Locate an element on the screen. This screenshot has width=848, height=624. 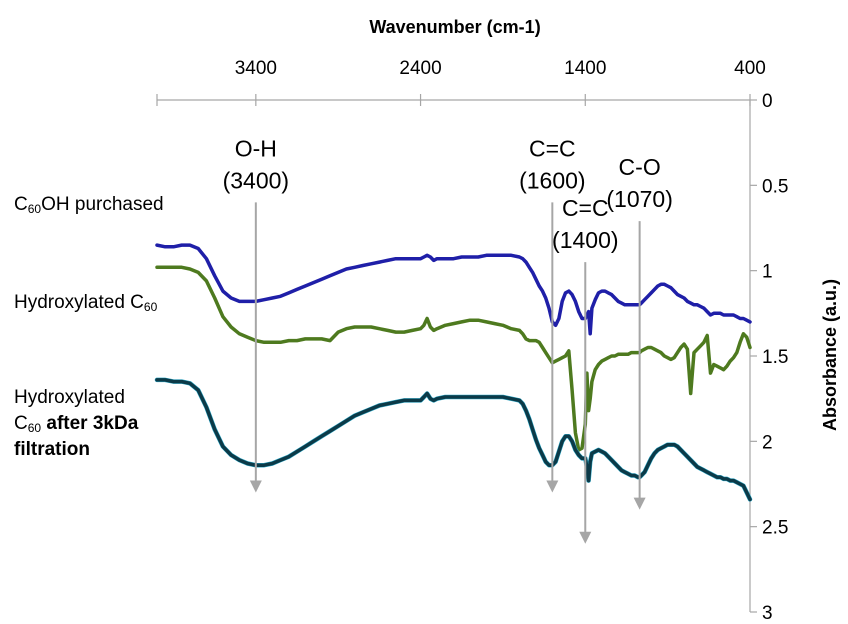
label-filtered-bold: after 3kDa is located at coordinates (90, 423).